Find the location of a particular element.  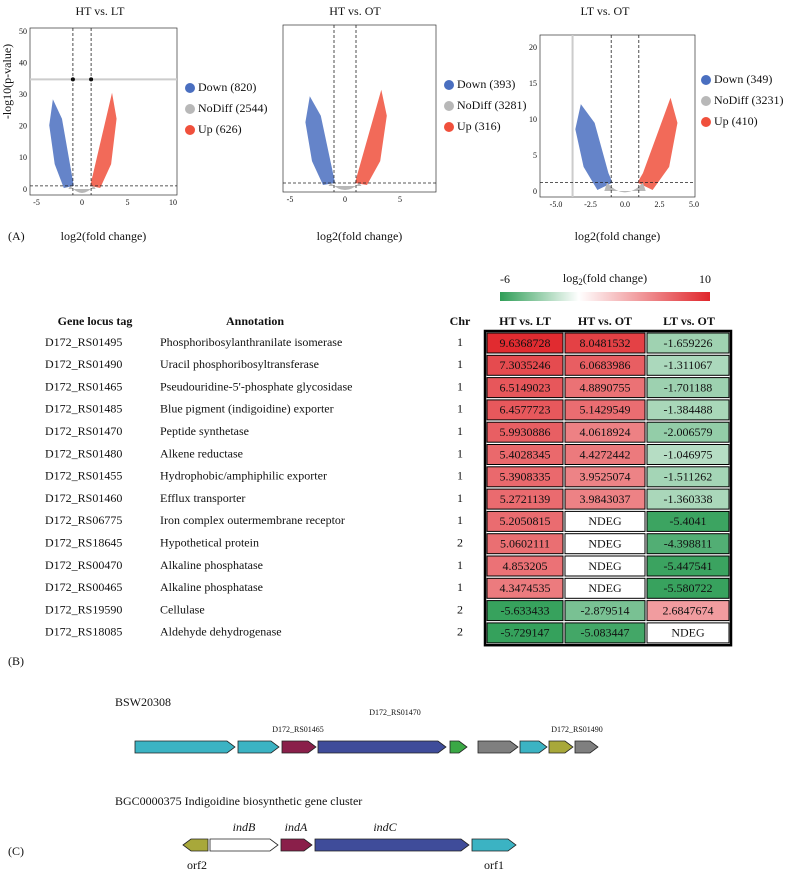

cell-value: -1.046975 is located at coordinates (688, 454).